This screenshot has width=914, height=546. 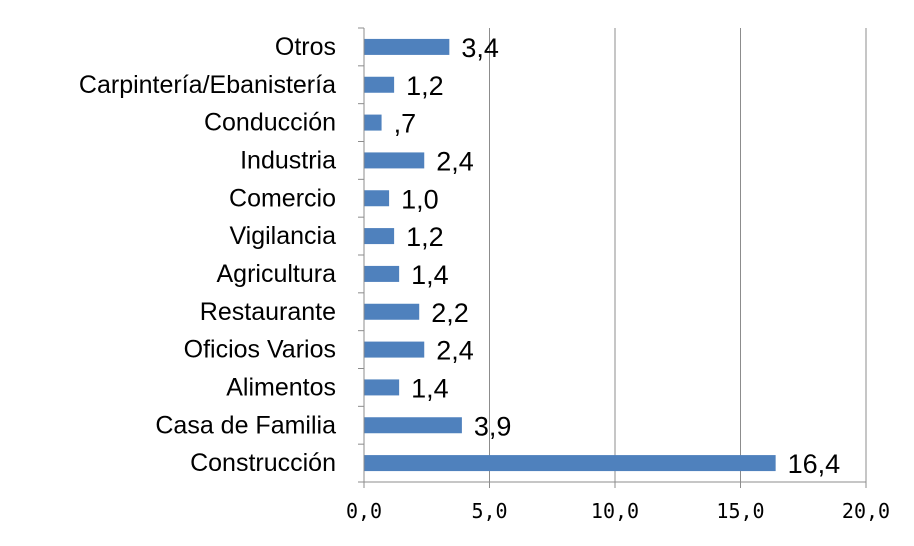 I want to click on category-label: Construcción, so click(x=263, y=463).